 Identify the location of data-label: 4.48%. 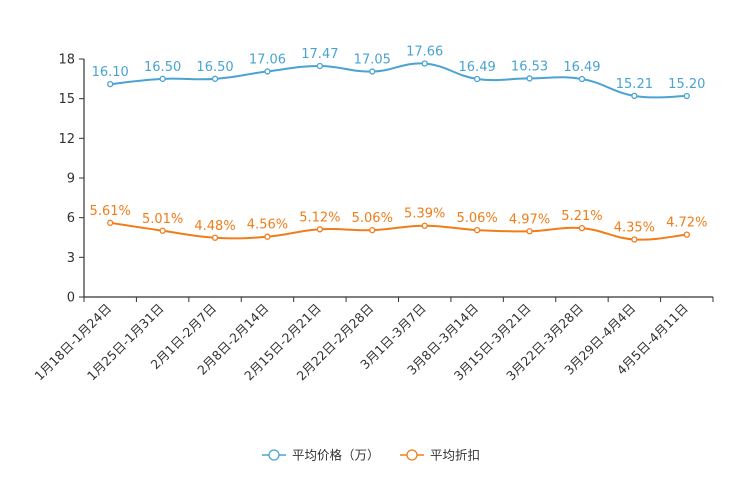
(214, 226).